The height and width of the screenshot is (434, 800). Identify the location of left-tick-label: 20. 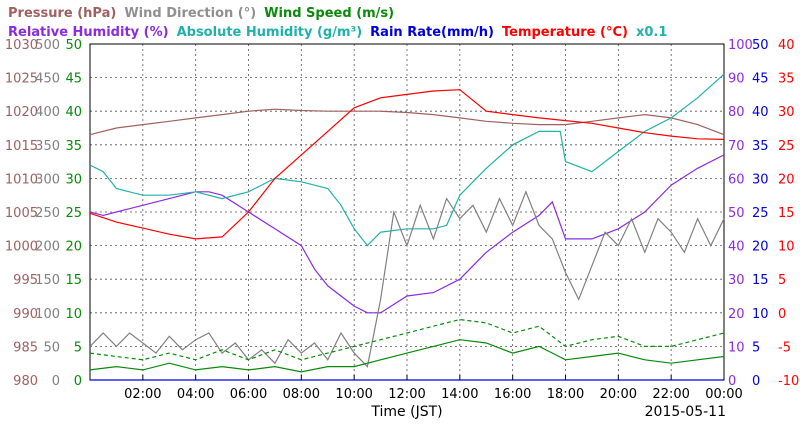
(73, 247).